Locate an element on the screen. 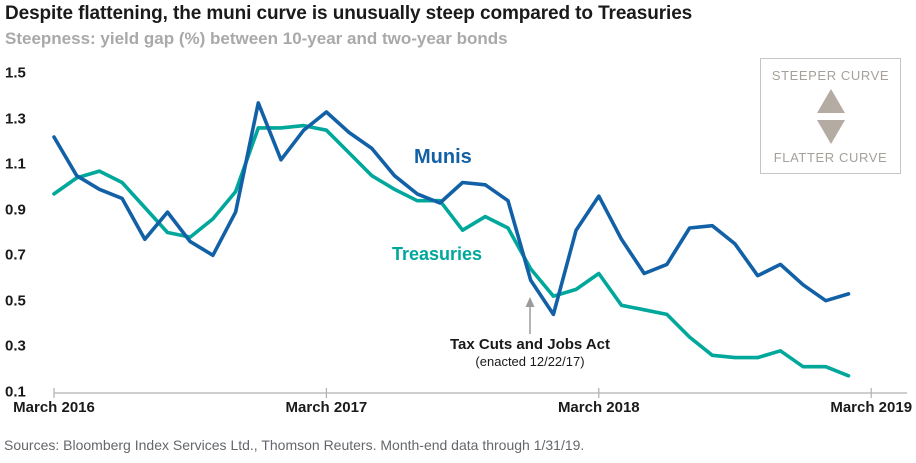 This screenshot has height=463, width=916. y-tick-label: 1.5 is located at coordinates (15, 73).